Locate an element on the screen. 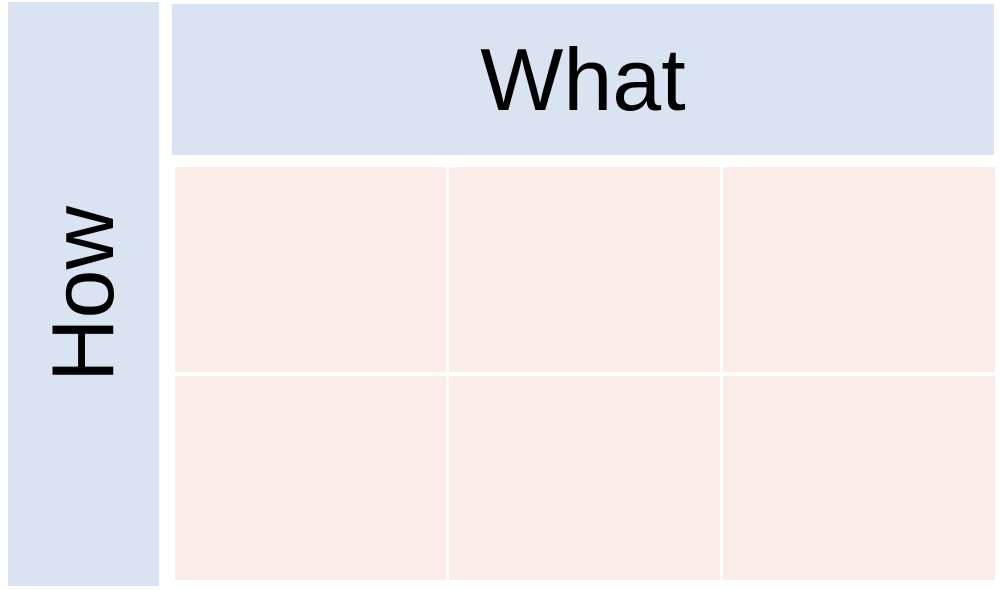 The height and width of the screenshot is (590, 1000). what-axis-label: What is located at coordinates (583, 79).